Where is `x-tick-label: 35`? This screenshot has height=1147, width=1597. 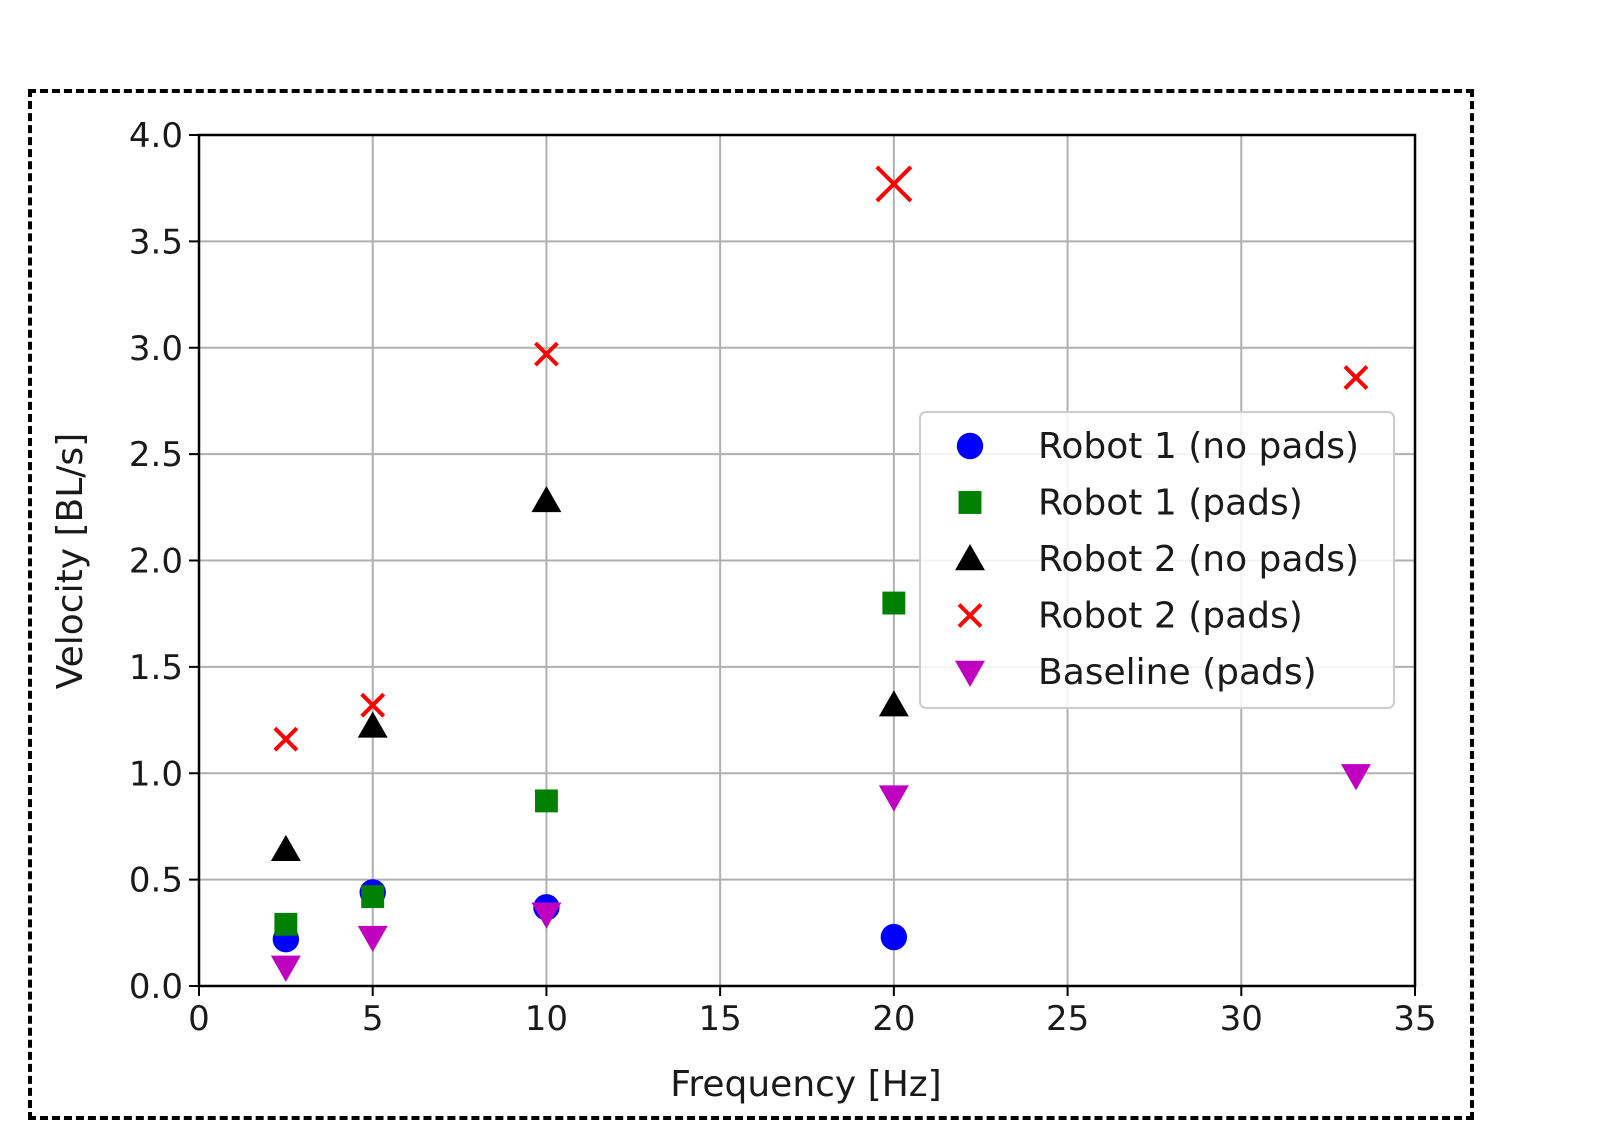
x-tick-label: 35 is located at coordinates (1414, 1019).